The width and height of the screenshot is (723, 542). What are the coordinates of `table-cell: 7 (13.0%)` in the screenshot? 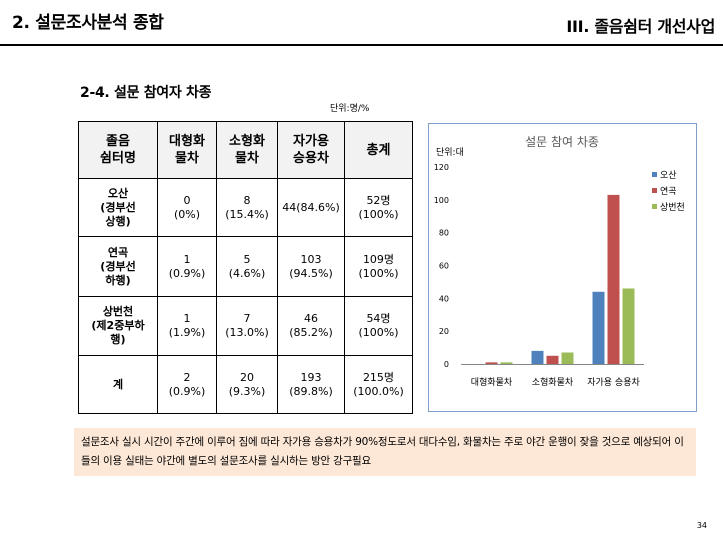 It's located at (247, 326).